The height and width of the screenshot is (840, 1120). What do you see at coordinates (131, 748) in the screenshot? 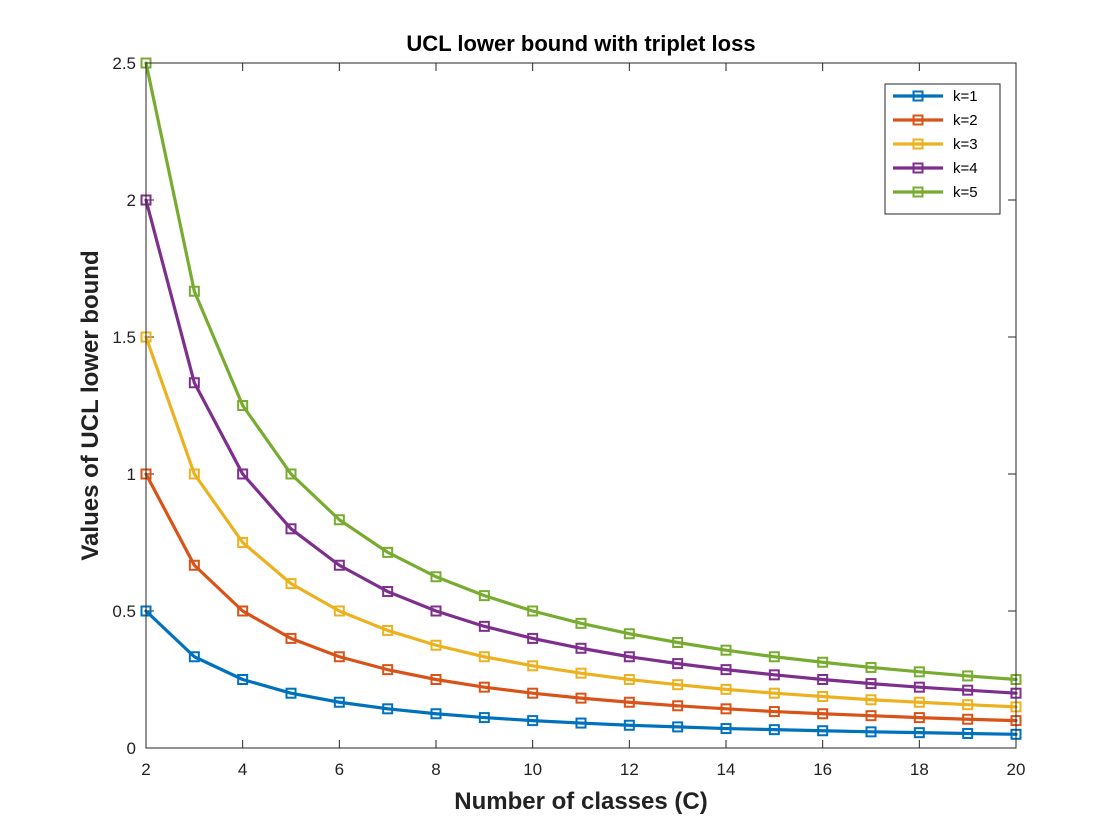
I see `y-tick-label: 0` at bounding box center [131, 748].